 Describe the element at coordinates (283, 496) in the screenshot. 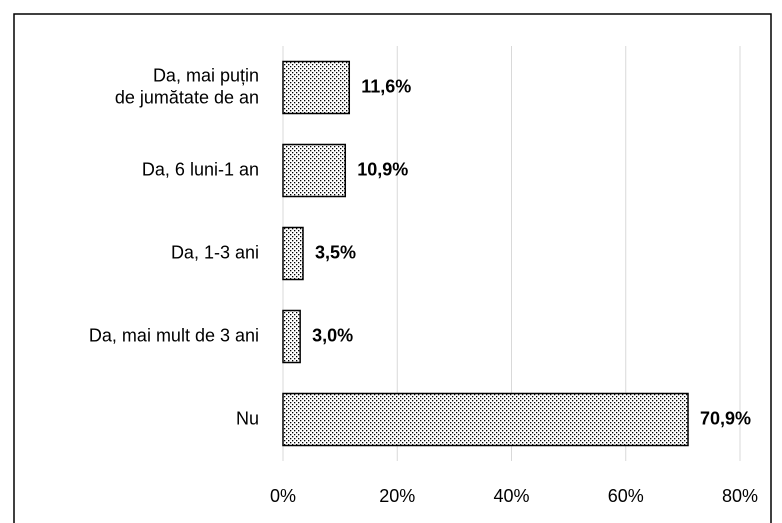

I see `x-tick-label: 0%` at that location.